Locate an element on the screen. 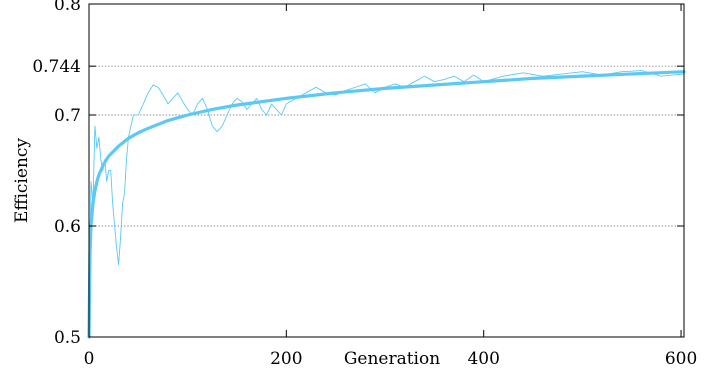  x-axis-title: Generation is located at coordinates (392, 359).